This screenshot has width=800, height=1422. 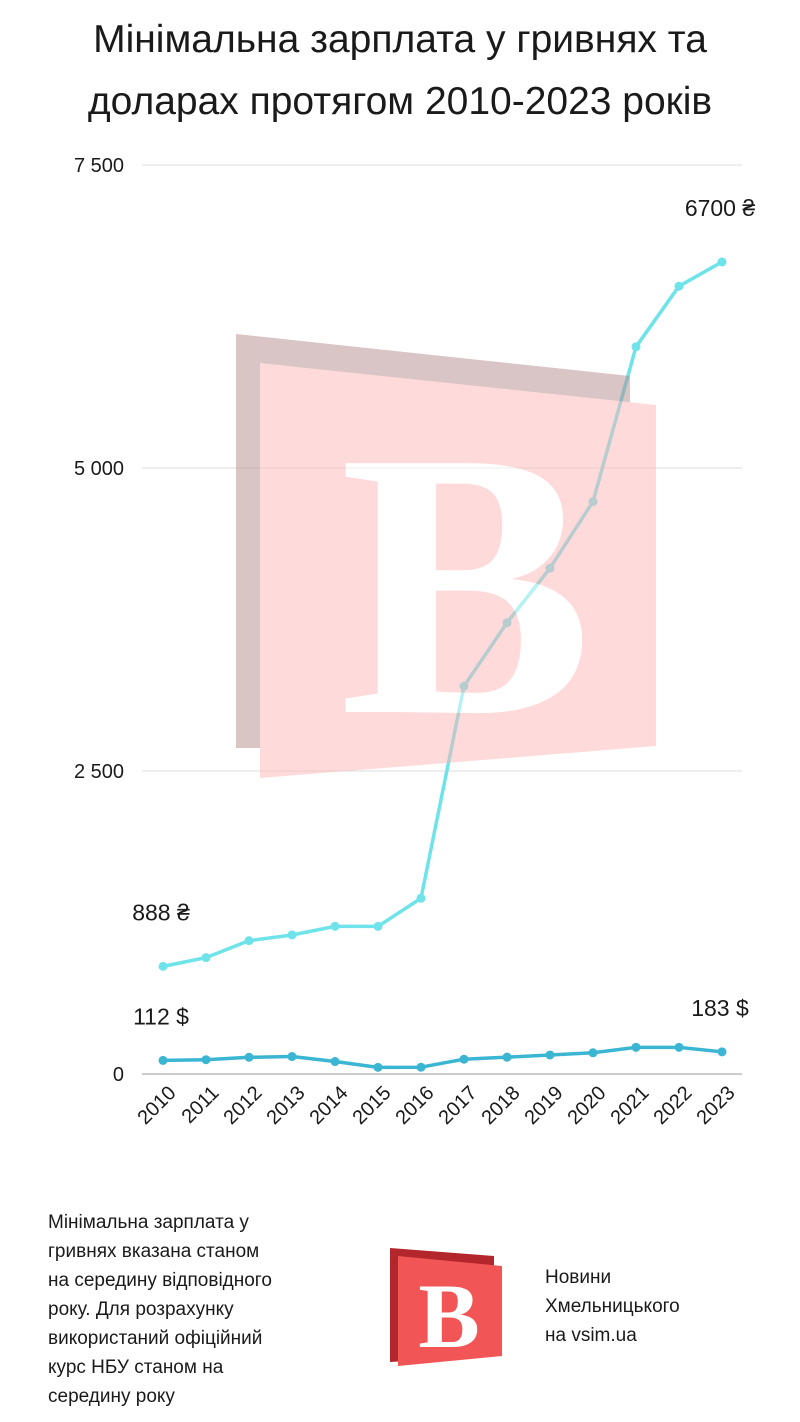 I want to click on footnote-line: на середину відповідного, so click(x=160, y=1280).